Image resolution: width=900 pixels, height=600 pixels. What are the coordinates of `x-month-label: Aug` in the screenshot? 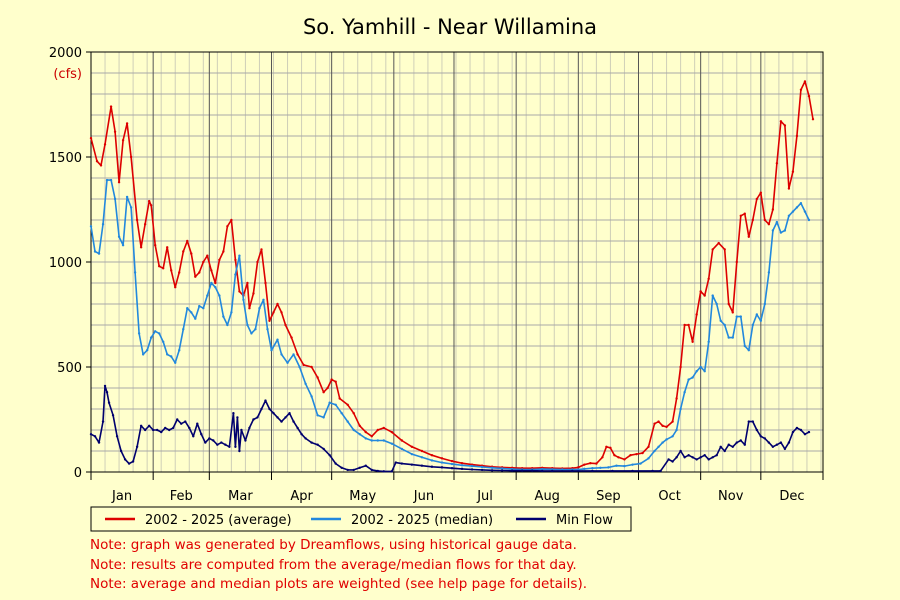 It's located at (547, 496).